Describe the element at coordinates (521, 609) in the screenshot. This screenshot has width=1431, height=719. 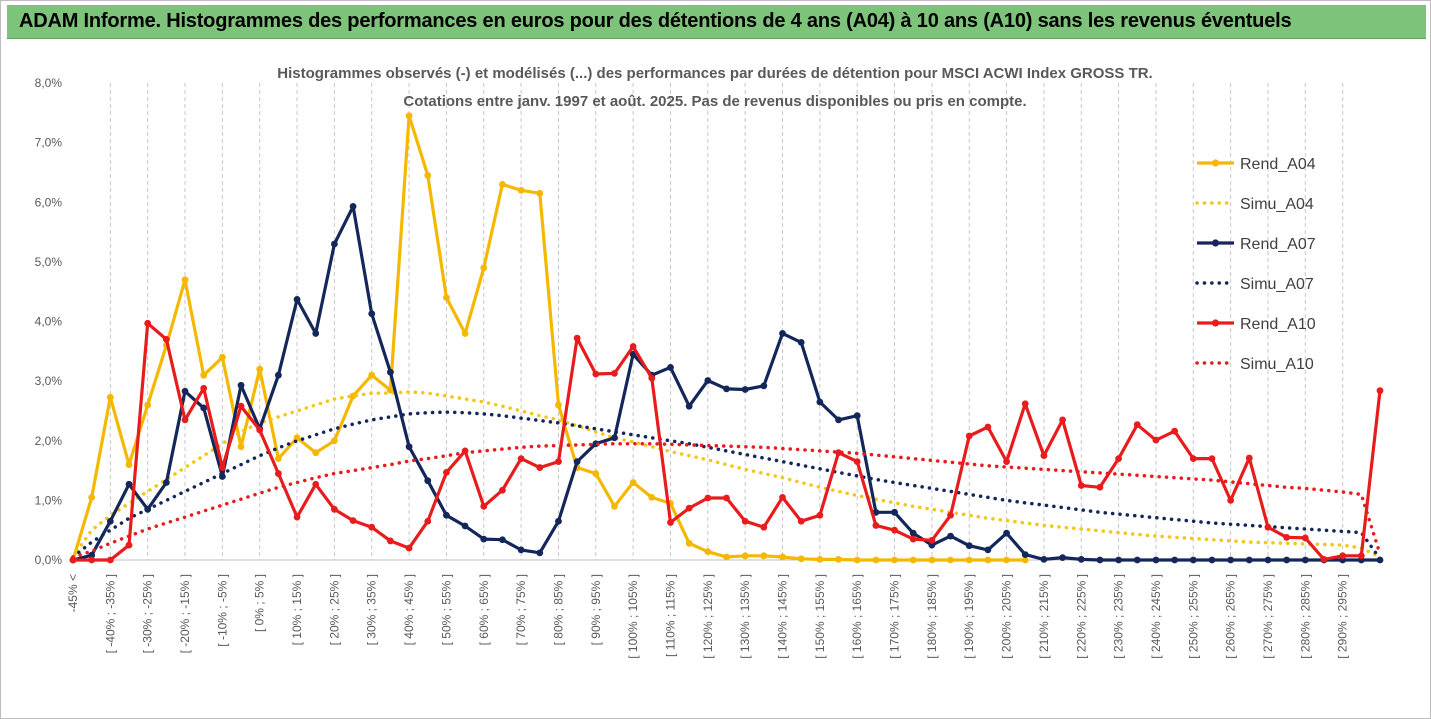
I see `x-tick-label: [ 70% ; 75% ]` at that location.